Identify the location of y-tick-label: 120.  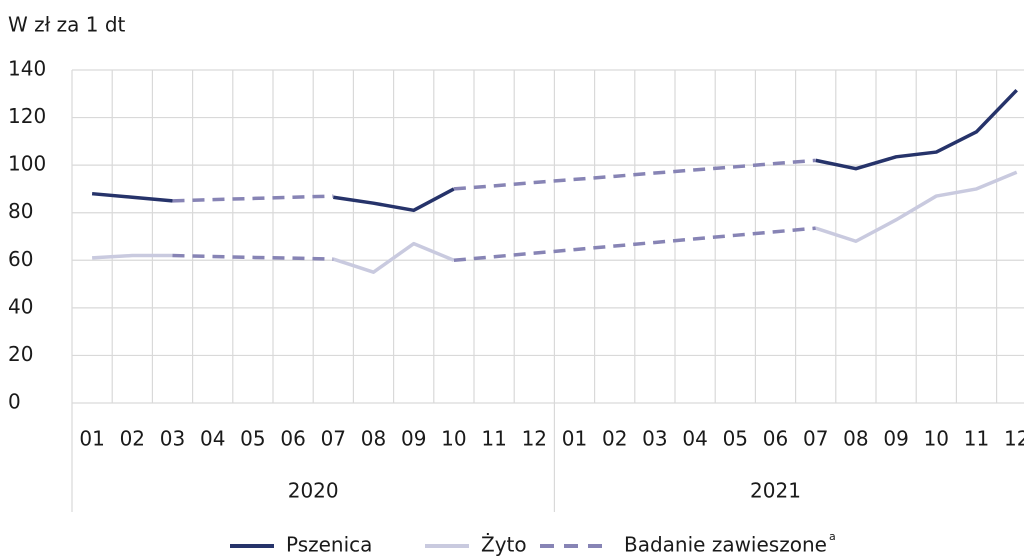
(27, 116).